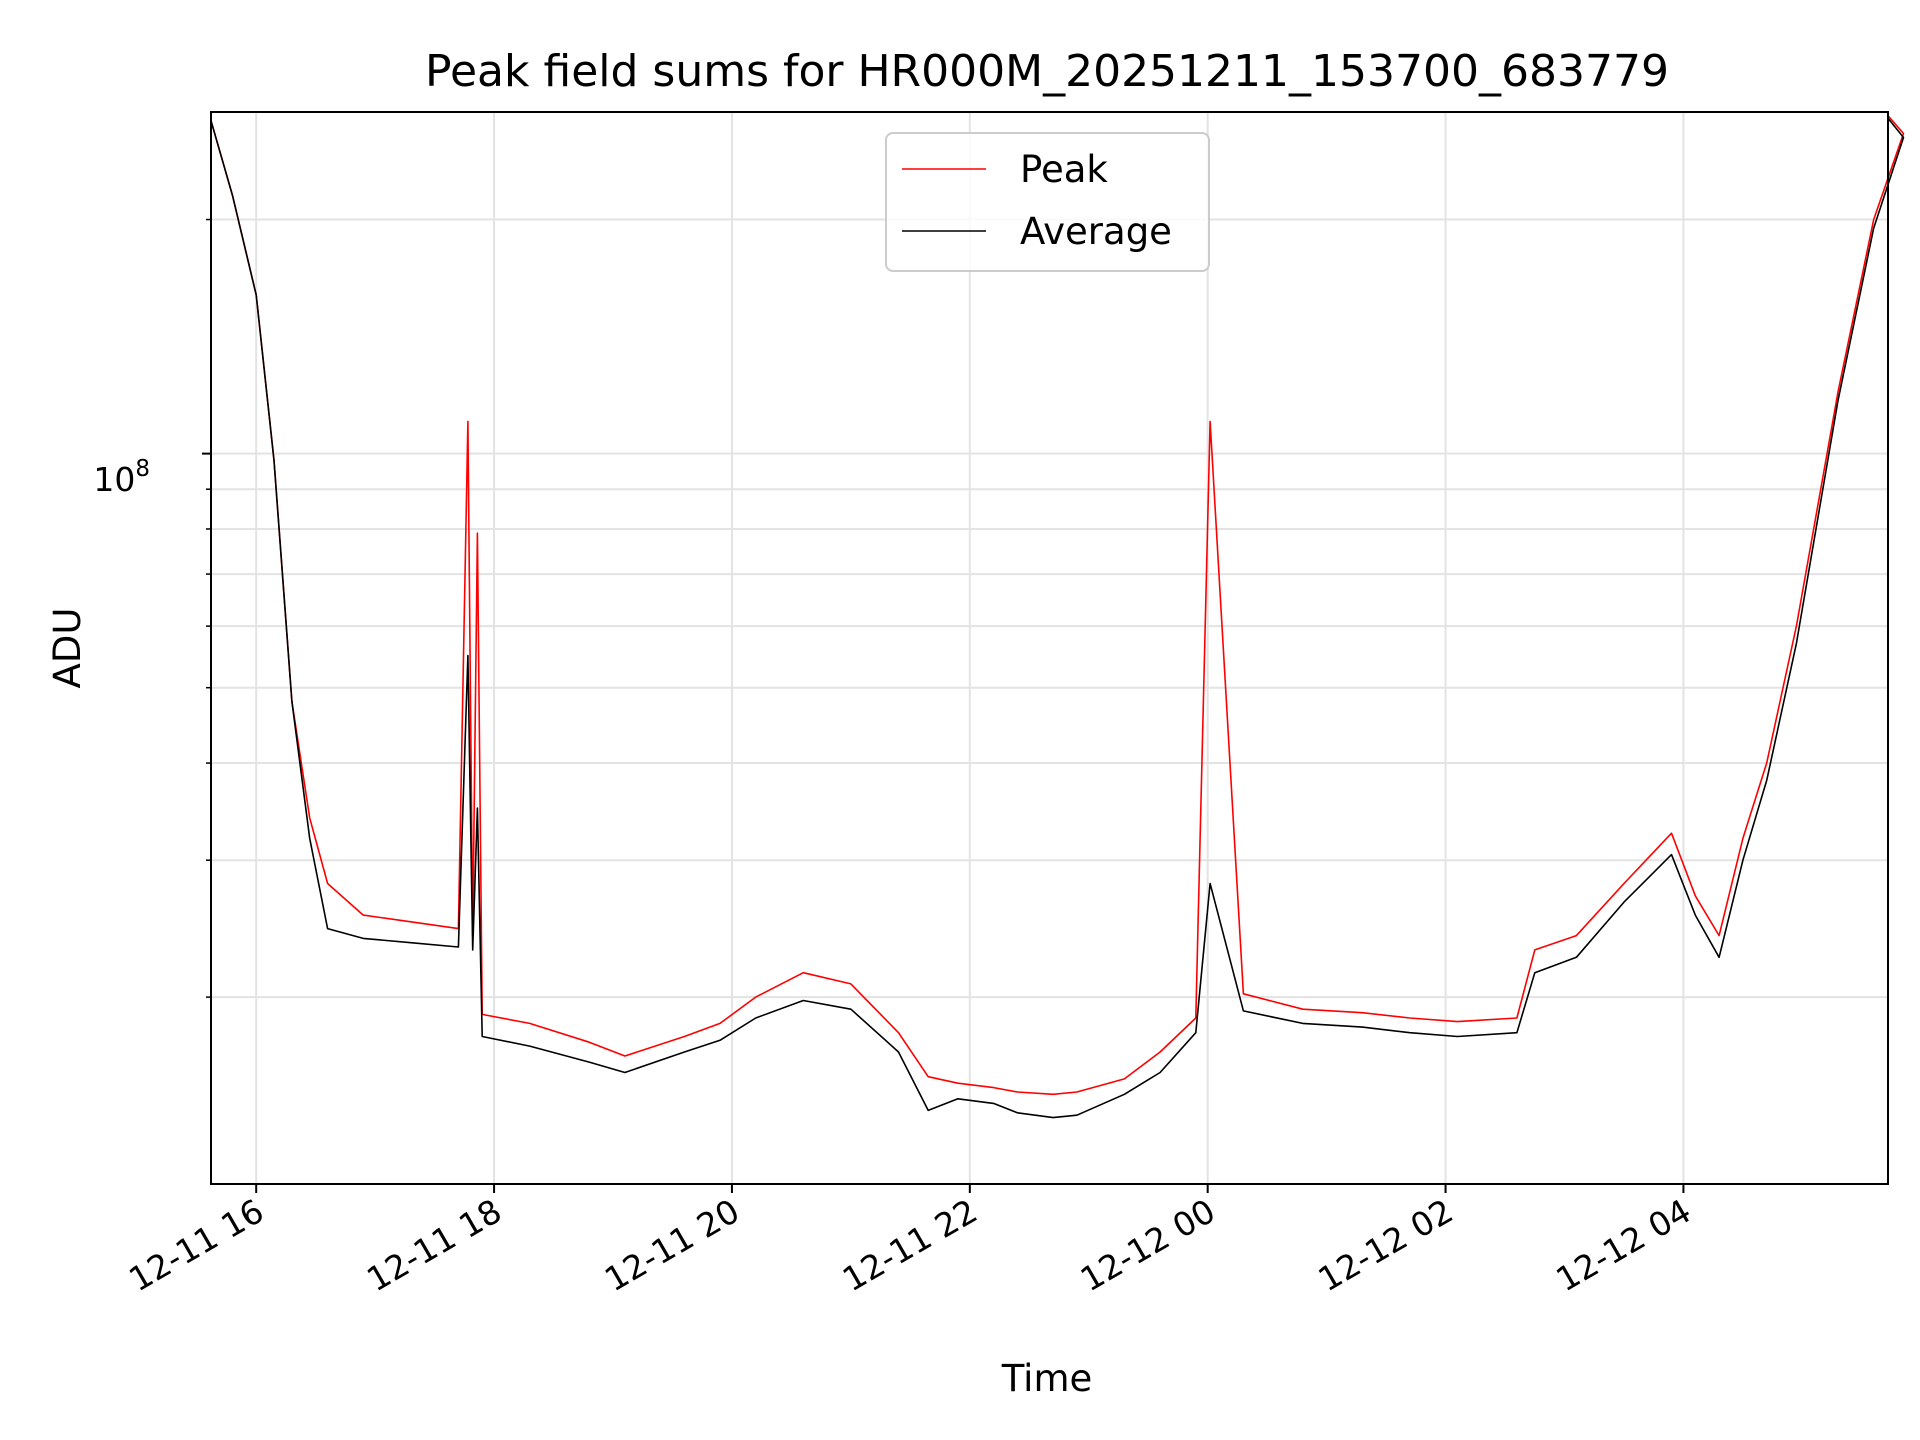 The width and height of the screenshot is (1920, 1440). I want to click on legend: Peak Average, so click(1047, 202).